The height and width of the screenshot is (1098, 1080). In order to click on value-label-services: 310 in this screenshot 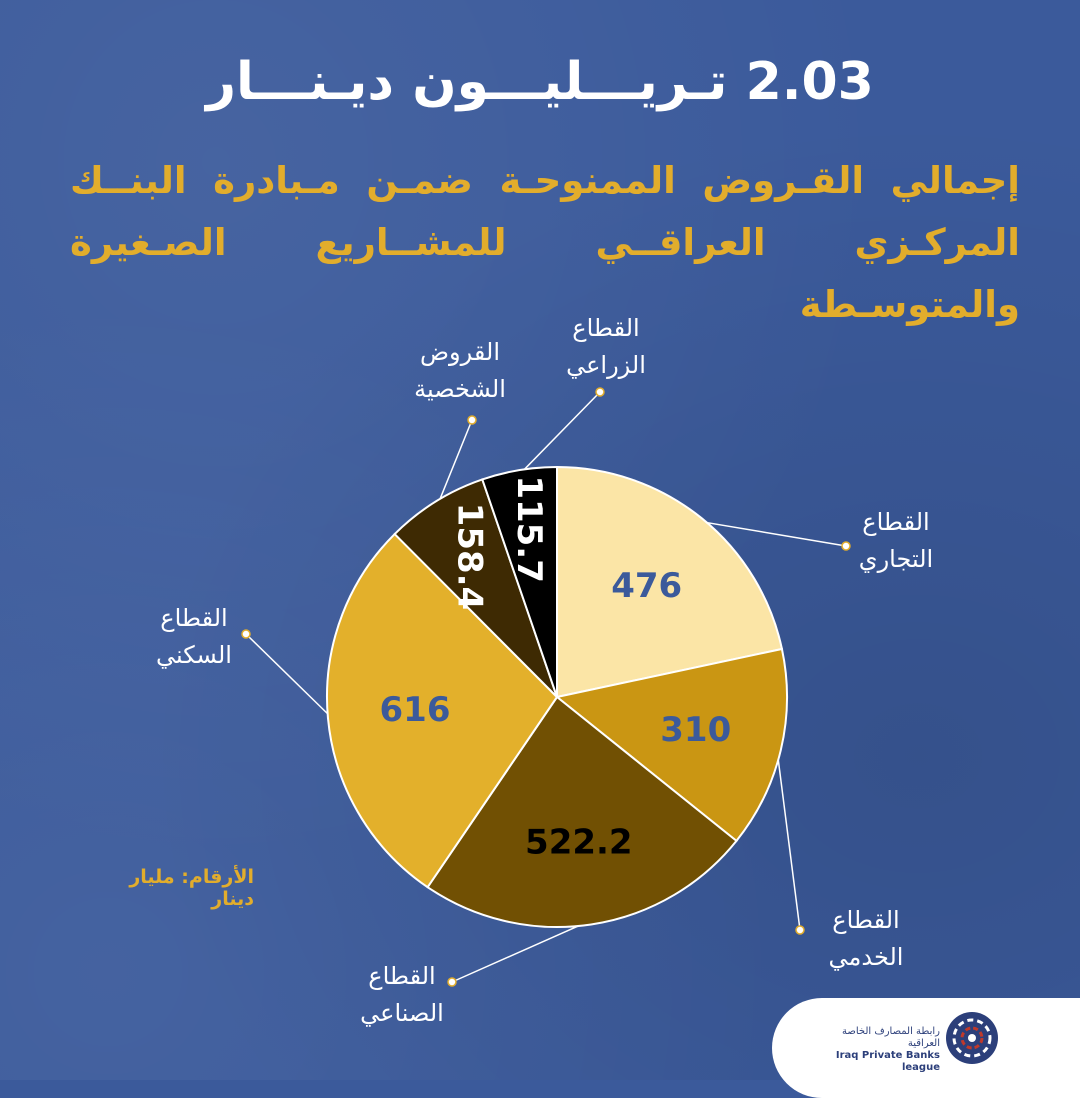, I will do `click(695, 730)`.